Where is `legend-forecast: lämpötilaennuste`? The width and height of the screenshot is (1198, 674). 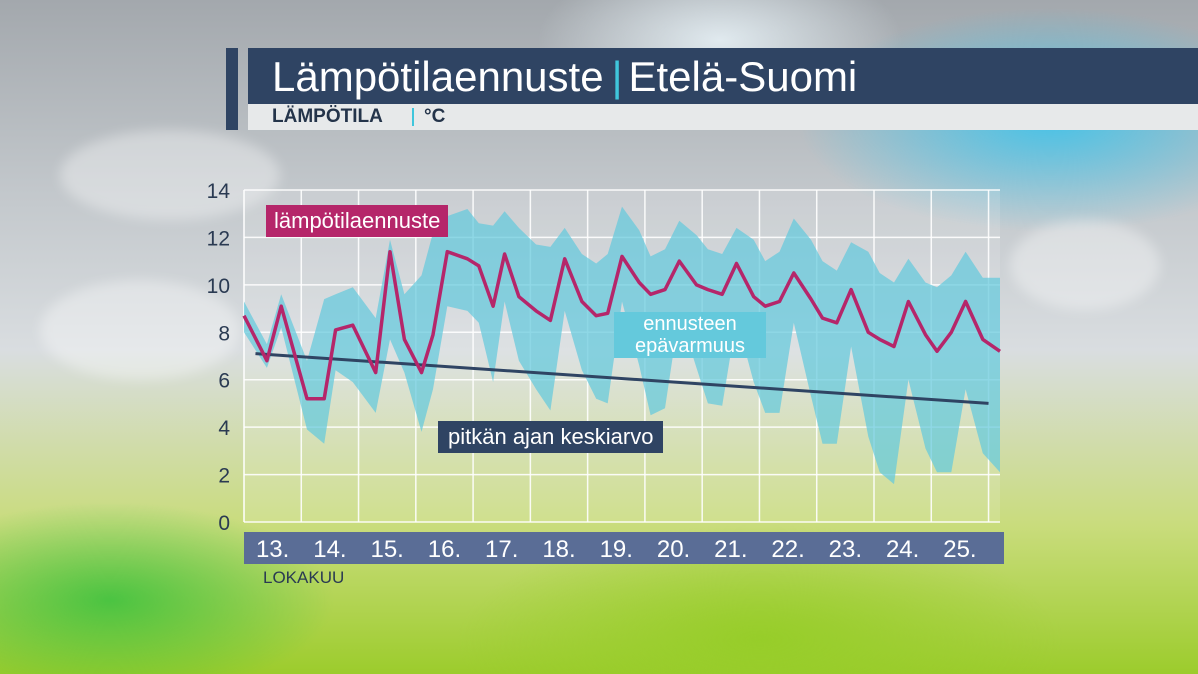 legend-forecast: lämpötilaennuste is located at coordinates (357, 221).